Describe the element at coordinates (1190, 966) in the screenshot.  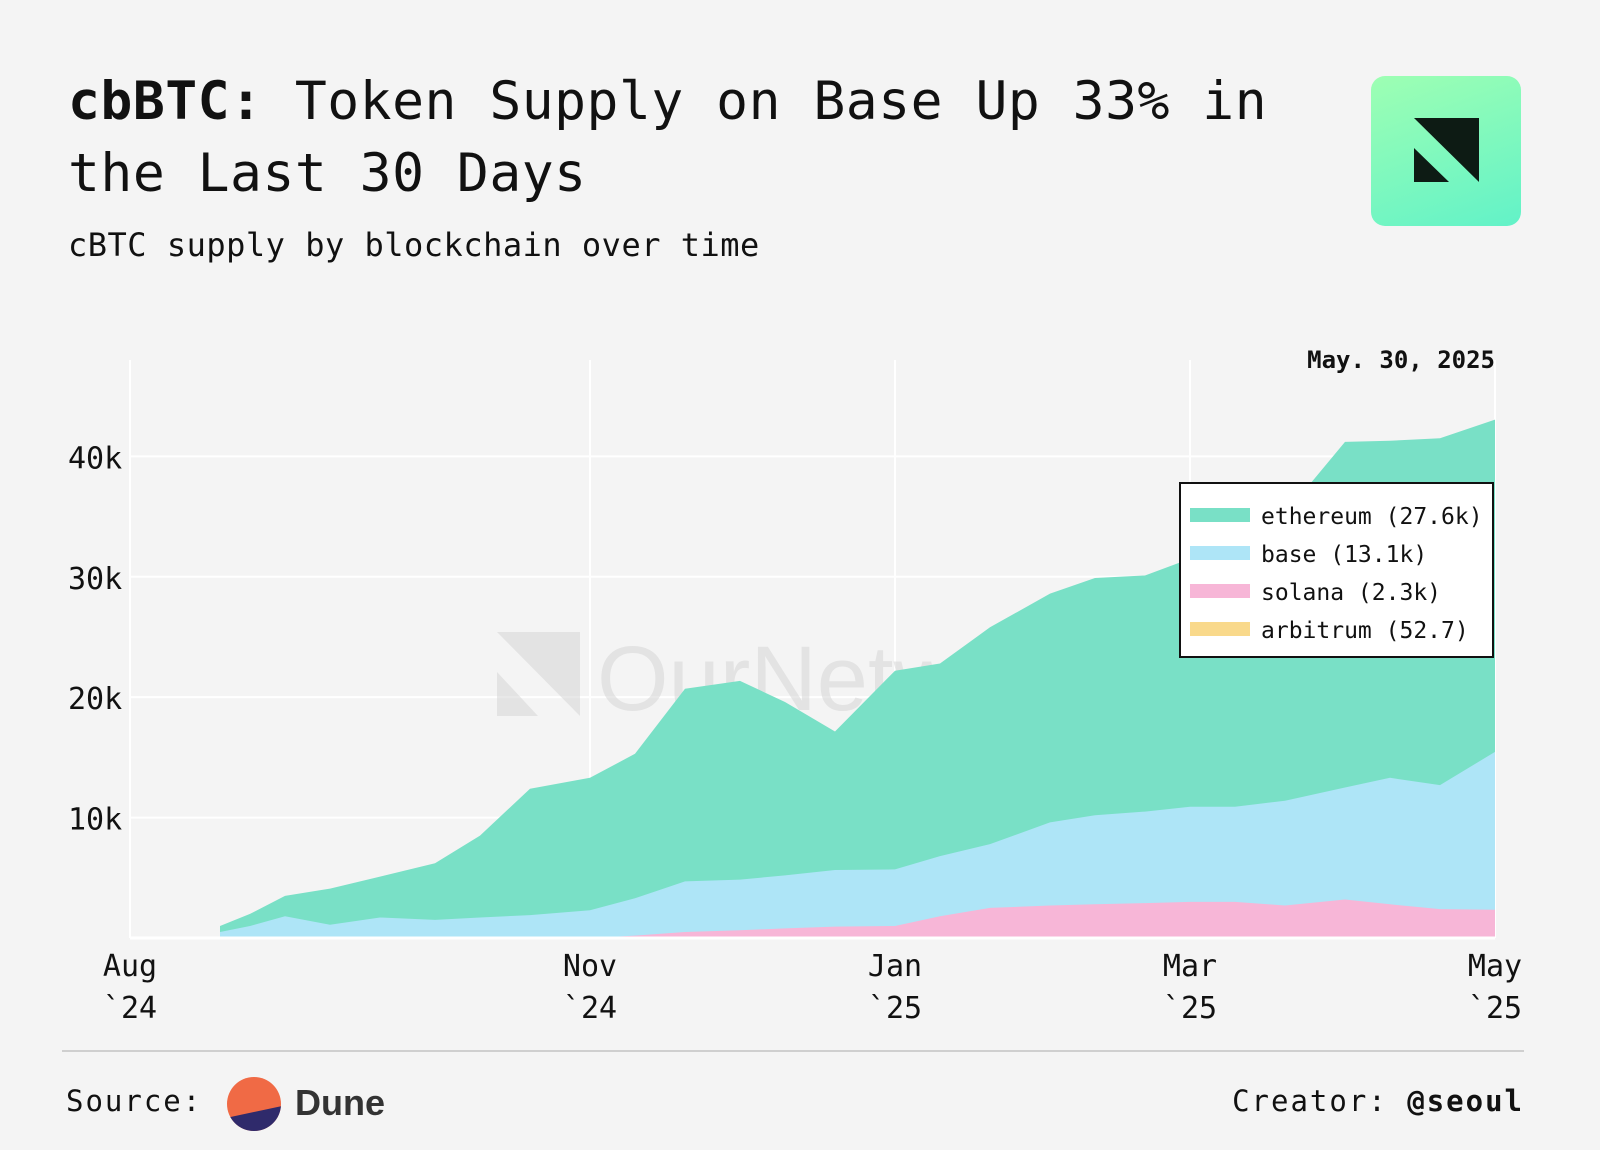
I see `x-tick-label: Mar` at that location.